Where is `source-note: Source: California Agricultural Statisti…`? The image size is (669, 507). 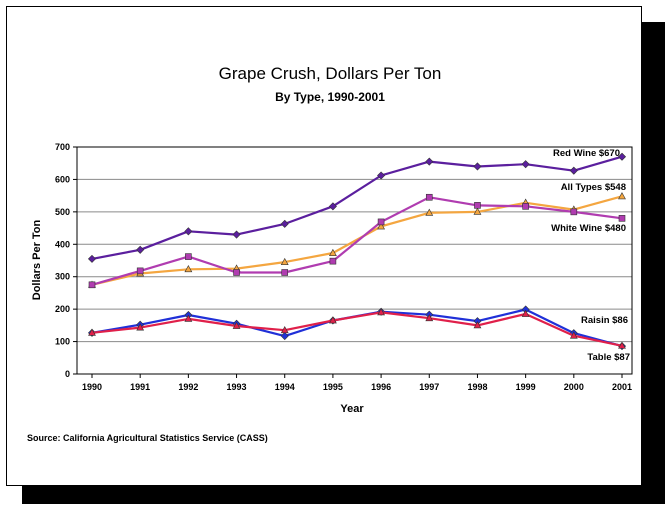
source-note: Source: California Agricultural Statisti… is located at coordinates (147, 438).